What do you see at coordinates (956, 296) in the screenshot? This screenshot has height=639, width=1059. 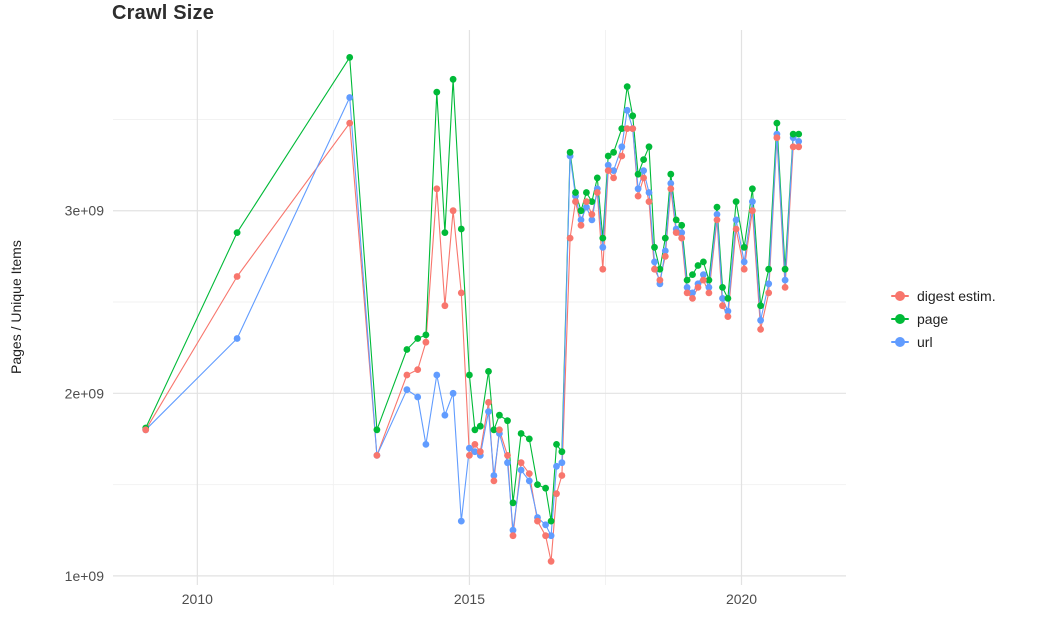 I see `legend-label: digest estim.` at bounding box center [956, 296].